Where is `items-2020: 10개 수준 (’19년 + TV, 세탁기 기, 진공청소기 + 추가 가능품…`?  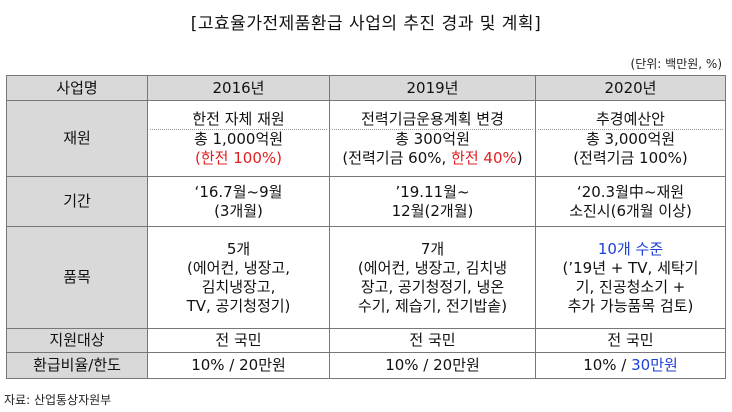 items-2020: 10개 수준 (’19년 + TV, 세탁기 기, 진공청소기 + 추가 가능품… is located at coordinates (630, 277).